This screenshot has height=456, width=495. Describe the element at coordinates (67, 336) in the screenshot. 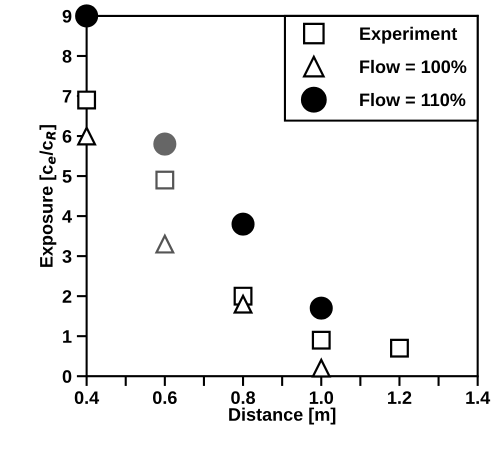

I see `y-tick-label: 1` at that location.